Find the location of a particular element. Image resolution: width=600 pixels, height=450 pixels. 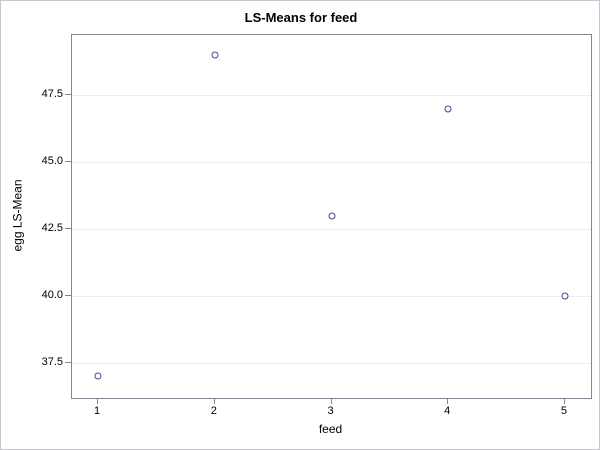

y-tick-label: 37.5 is located at coordinates (52, 361).